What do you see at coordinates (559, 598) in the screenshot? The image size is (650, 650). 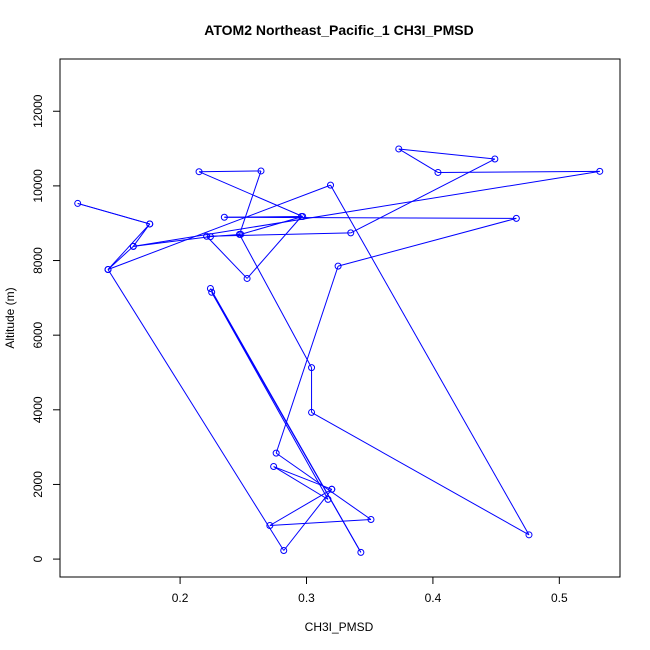 I see `x-tick-label: 0.5` at bounding box center [559, 598].